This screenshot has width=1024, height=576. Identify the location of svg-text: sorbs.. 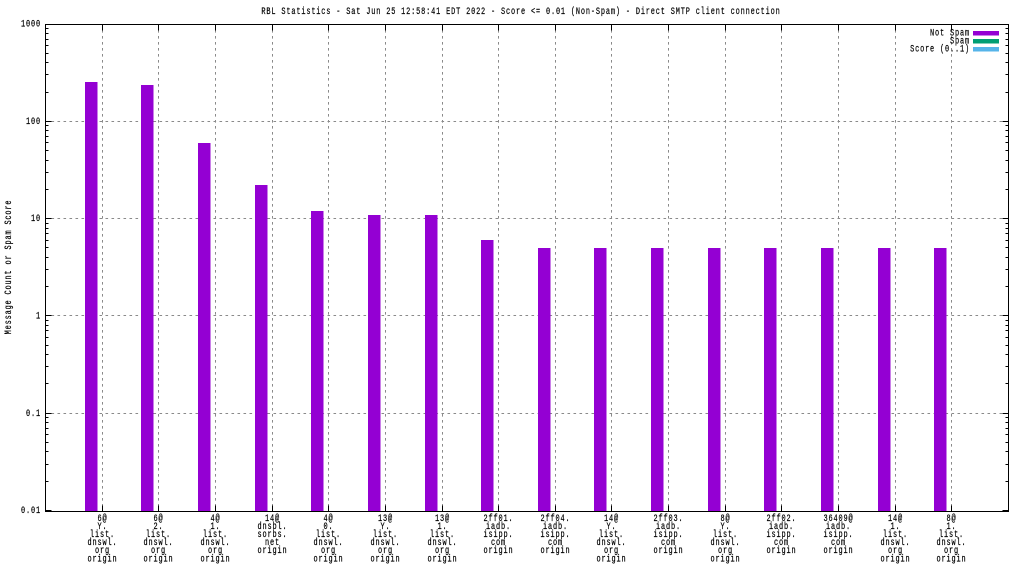
(273, 535).